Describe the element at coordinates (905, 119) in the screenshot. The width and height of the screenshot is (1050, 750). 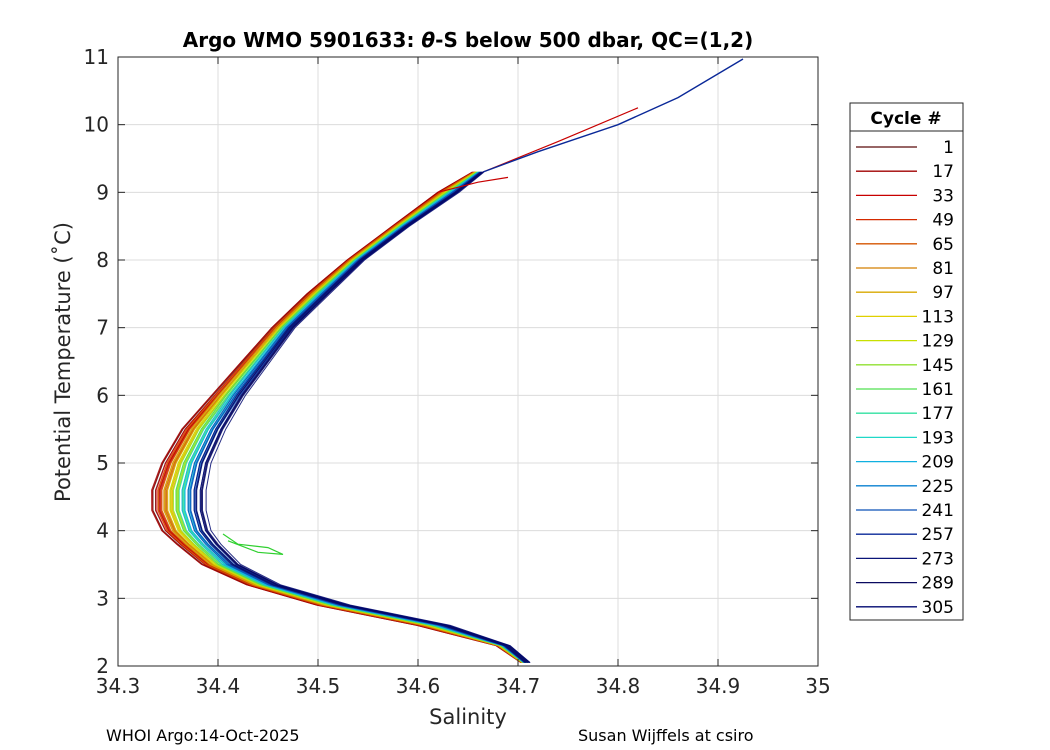
I see `legend-title: Cycle #` at that location.